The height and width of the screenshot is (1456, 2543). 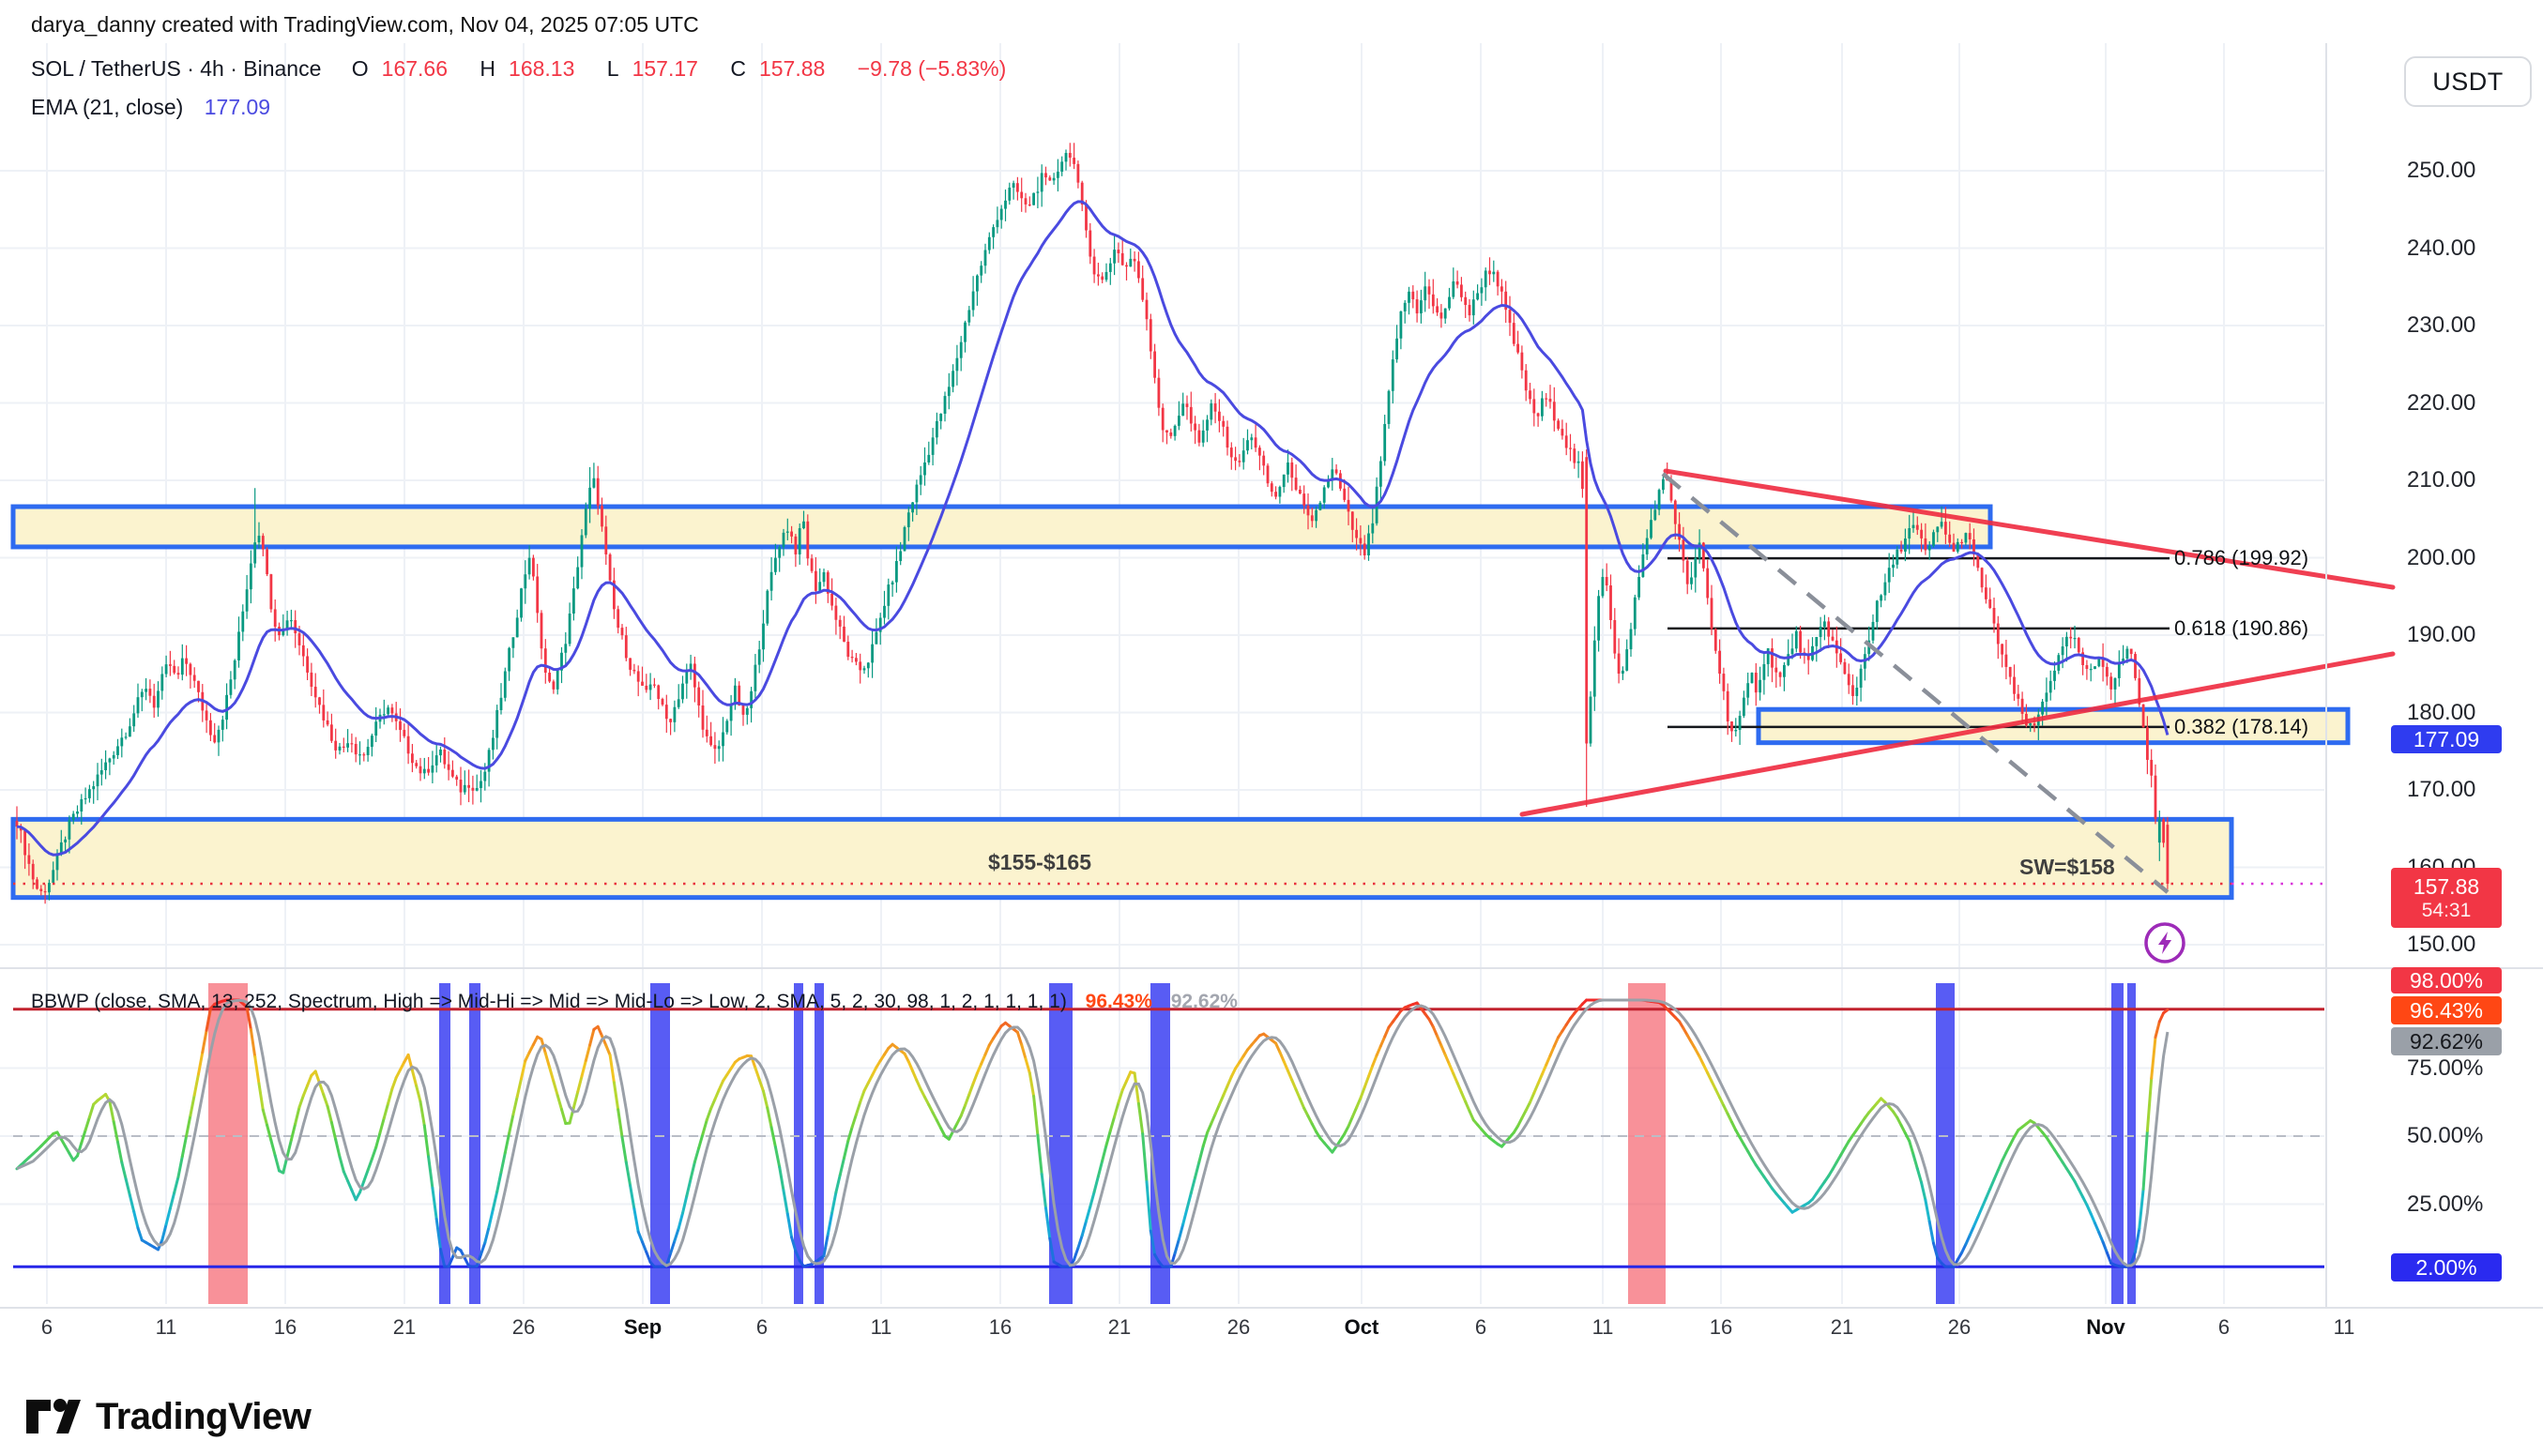 What do you see at coordinates (2241, 726) in the screenshot?
I see `fib-label: 0.382 (178.14)` at bounding box center [2241, 726].